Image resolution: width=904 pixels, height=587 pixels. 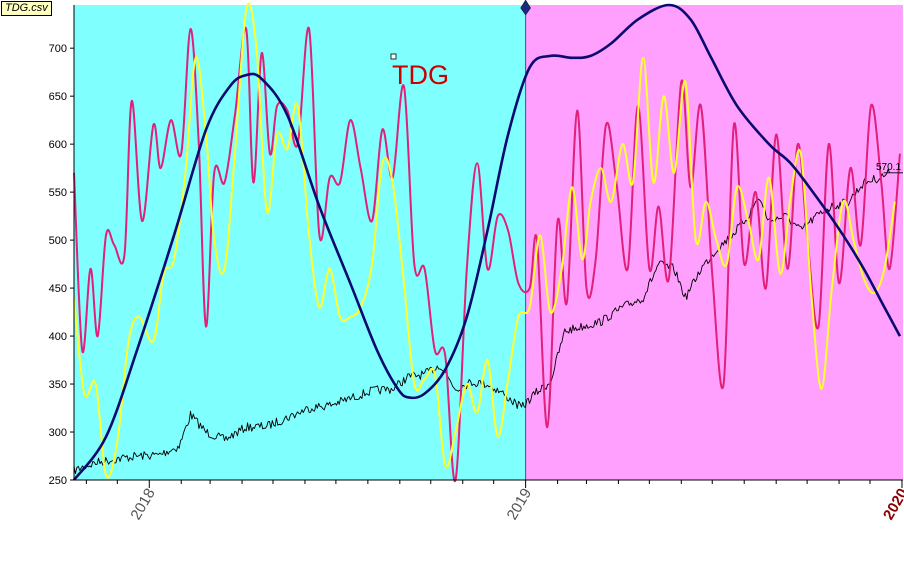 What do you see at coordinates (26, 8) in the screenshot?
I see `file-label: TDG.csv` at bounding box center [26, 8].